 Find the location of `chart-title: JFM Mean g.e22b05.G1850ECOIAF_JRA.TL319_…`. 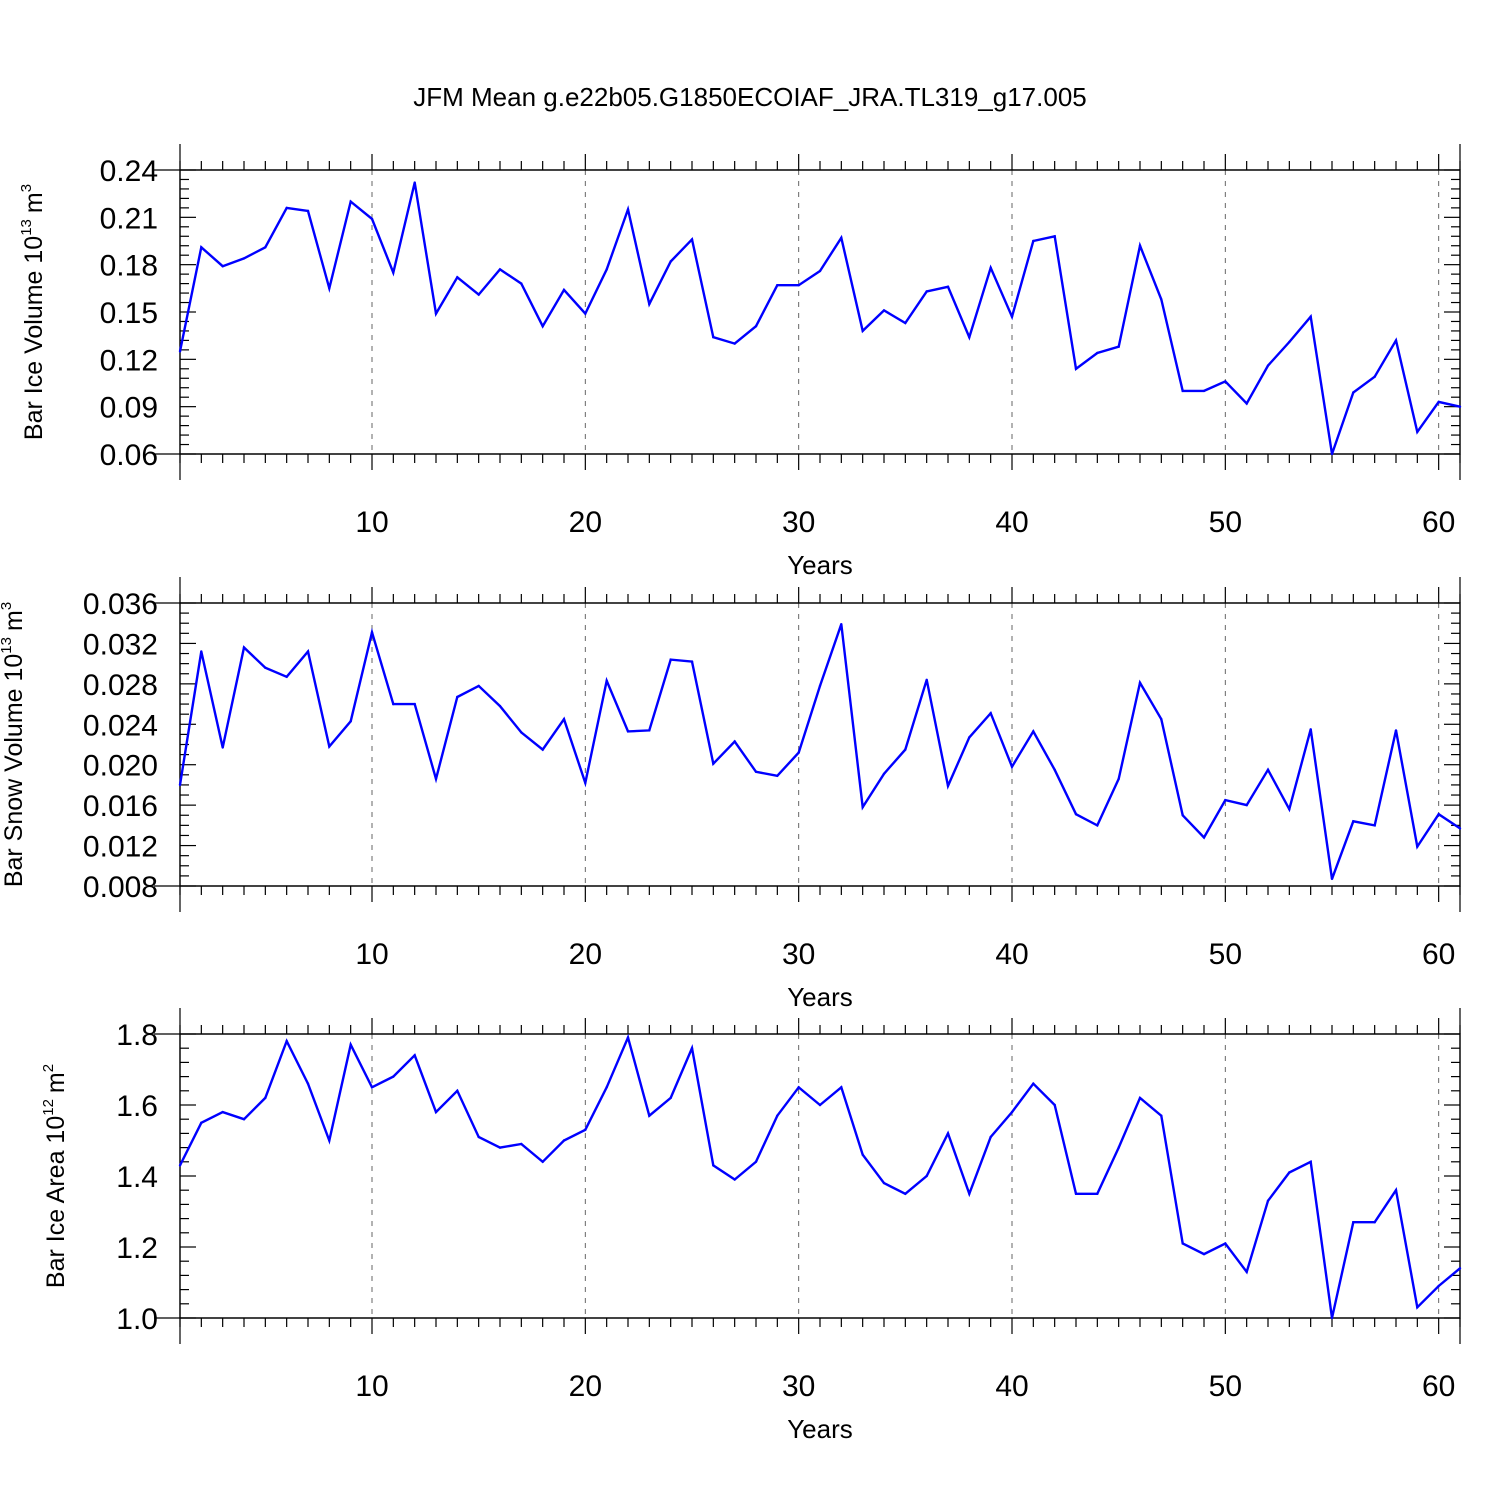

chart-title: JFM Mean g.e22b05.G1850ECOIAF_JRA.TL319_… is located at coordinates (750, 97).